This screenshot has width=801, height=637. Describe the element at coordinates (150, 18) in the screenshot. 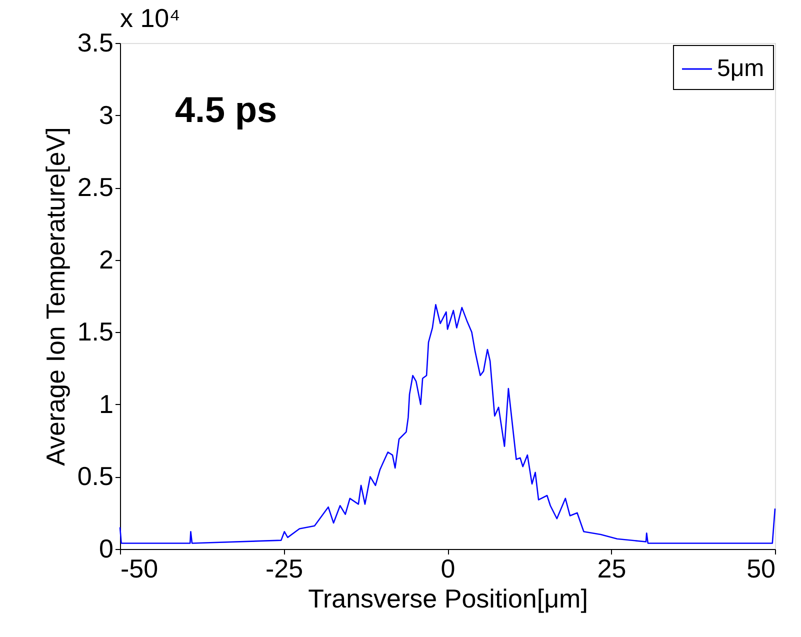

I see `text: x 10⁴` at that location.